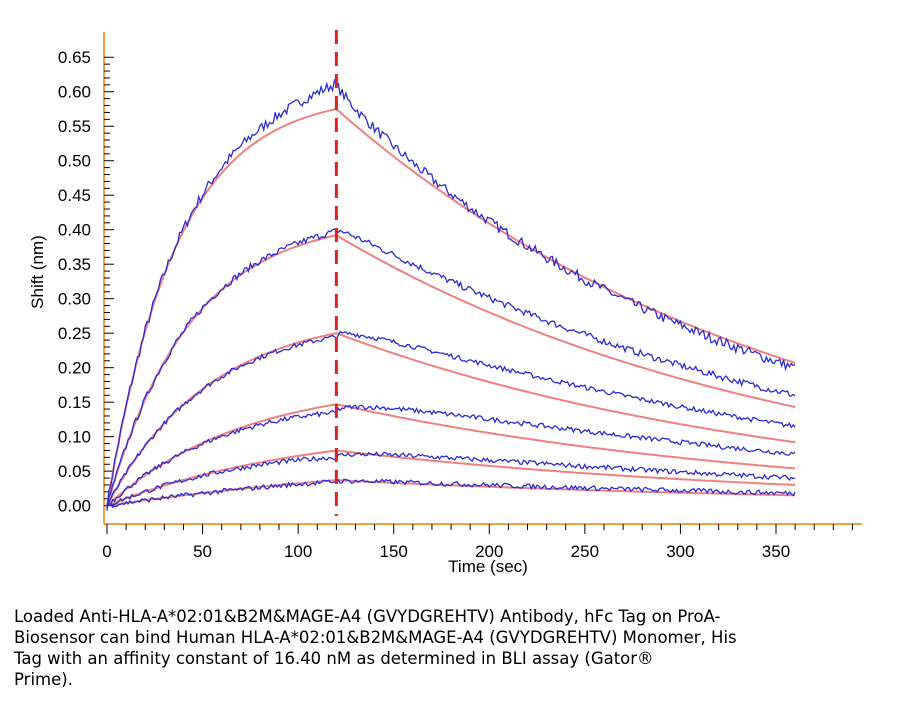 Image resolution: width=900 pixels, height=708 pixels. Describe the element at coordinates (488, 566) in the screenshot. I see `x-axis-title: Time (sec)` at that location.